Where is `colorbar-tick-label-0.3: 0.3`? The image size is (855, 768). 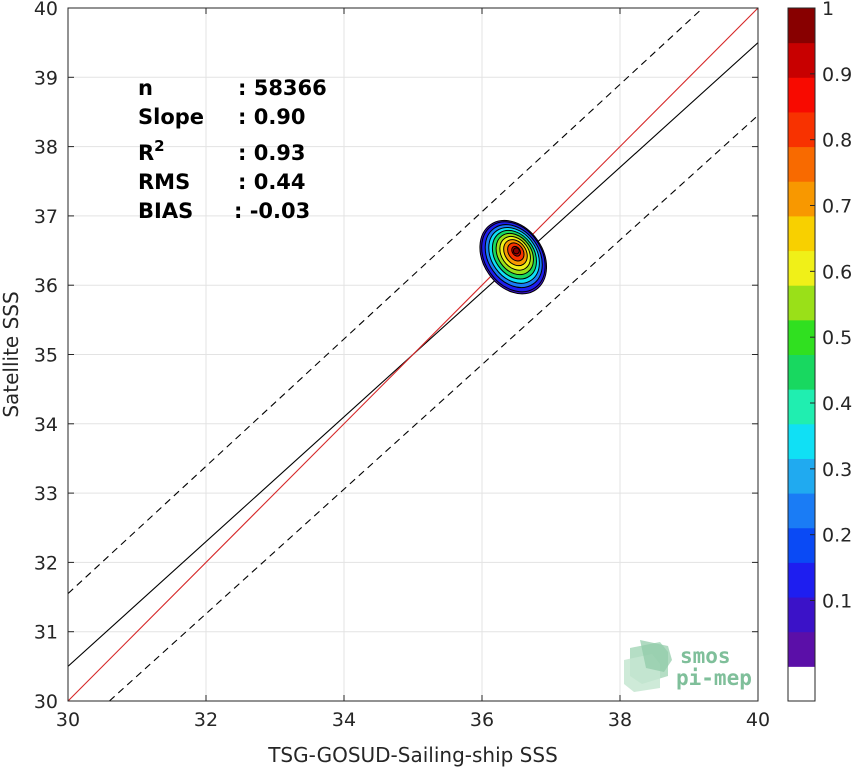
colorbar-tick-label-0.3: 0.3 is located at coordinates (837, 470).